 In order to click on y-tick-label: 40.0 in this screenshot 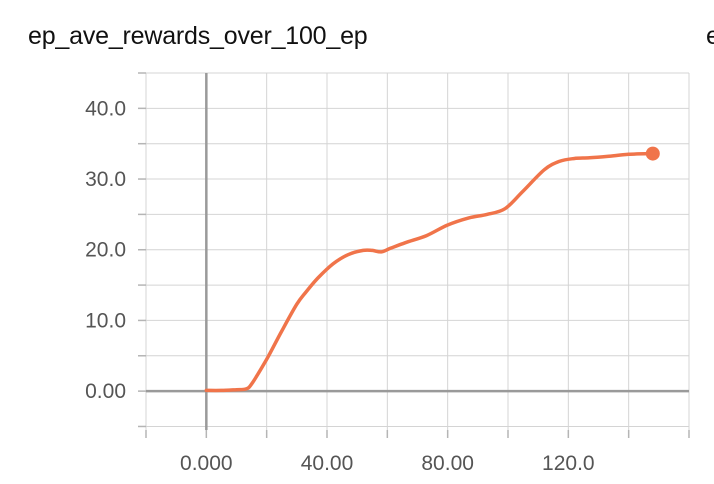, I will do `click(105, 108)`.